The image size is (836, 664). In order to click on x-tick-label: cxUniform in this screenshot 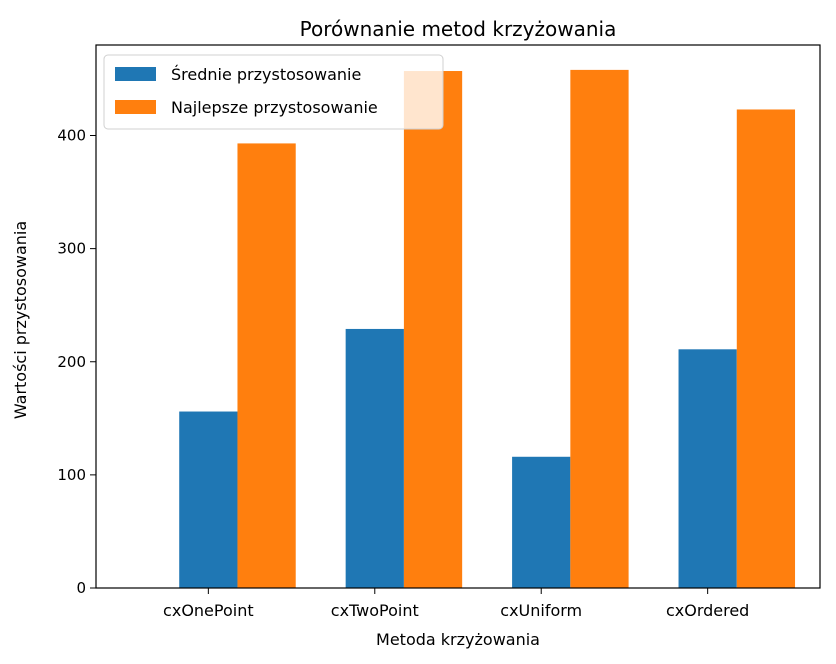, I will do `click(541, 610)`.